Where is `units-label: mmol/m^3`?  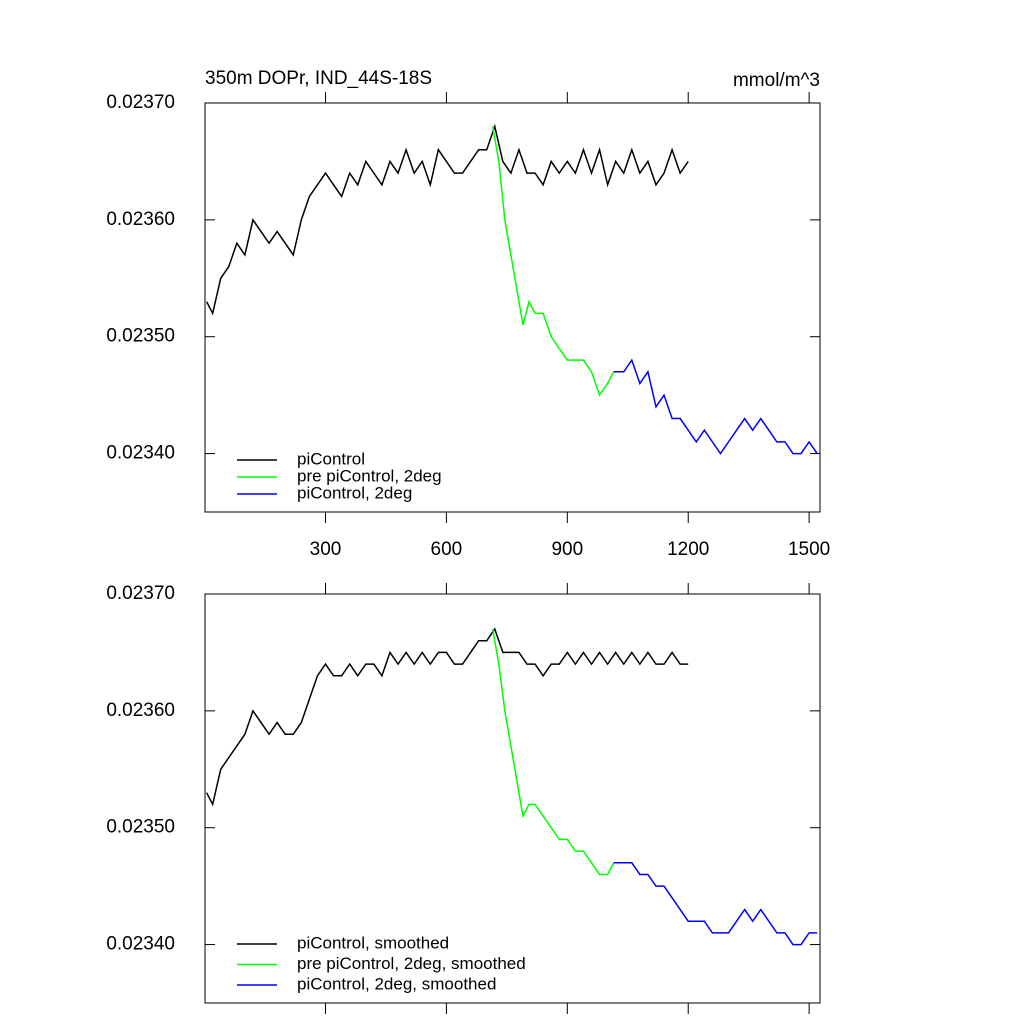
units-label: mmol/m^3 is located at coordinates (776, 80).